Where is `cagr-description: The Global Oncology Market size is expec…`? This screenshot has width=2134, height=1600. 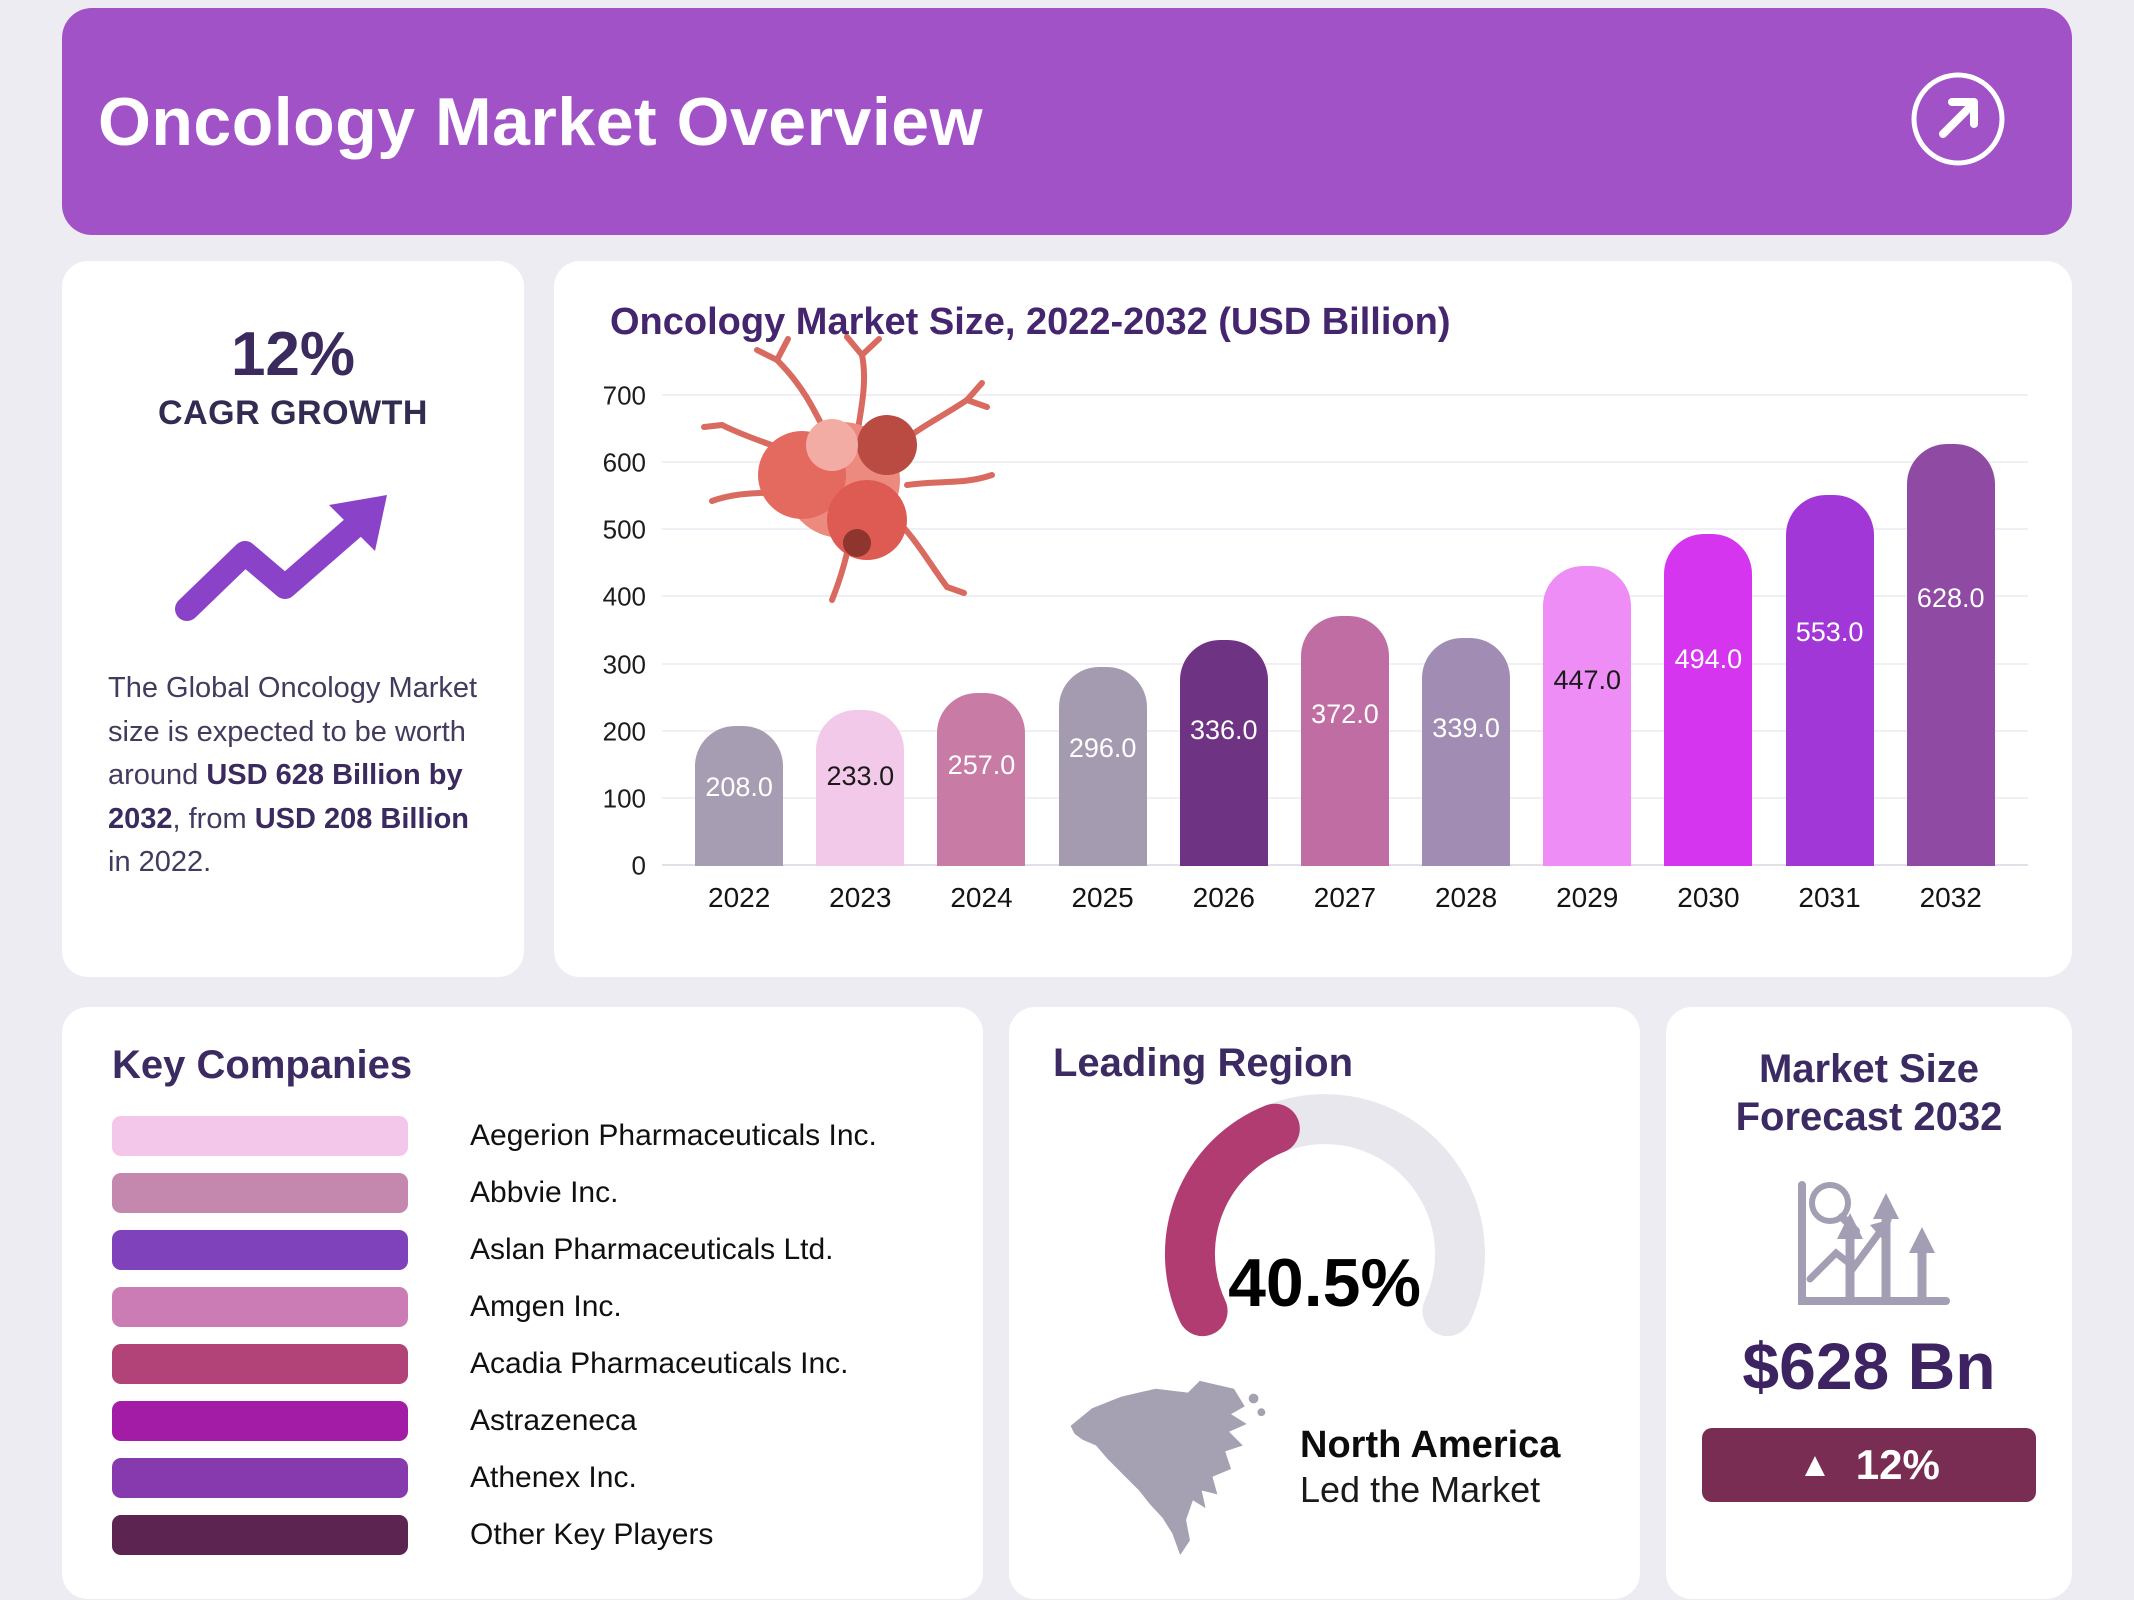
cagr-description: The Global Oncology Market size is expec… is located at coordinates (293, 776).